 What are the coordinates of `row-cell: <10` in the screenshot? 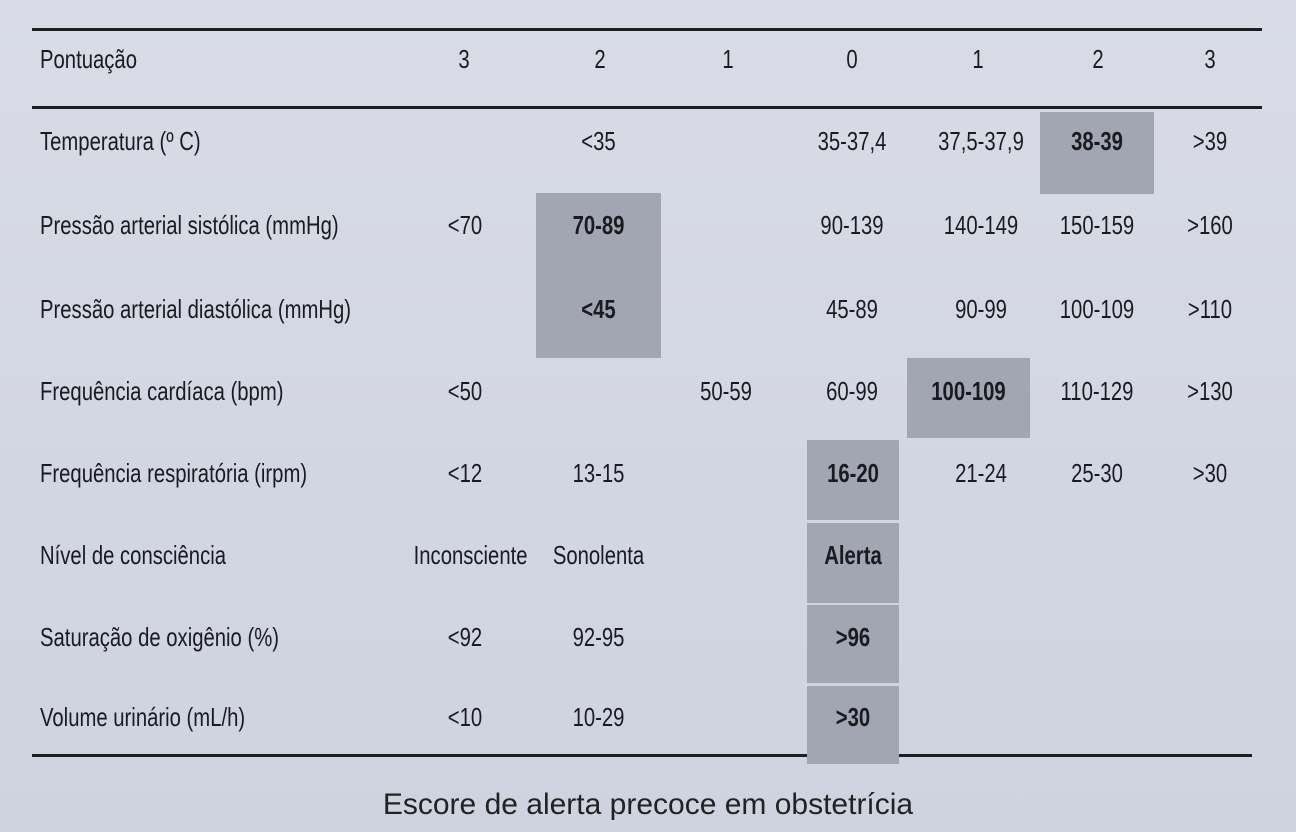 It's located at (465, 717).